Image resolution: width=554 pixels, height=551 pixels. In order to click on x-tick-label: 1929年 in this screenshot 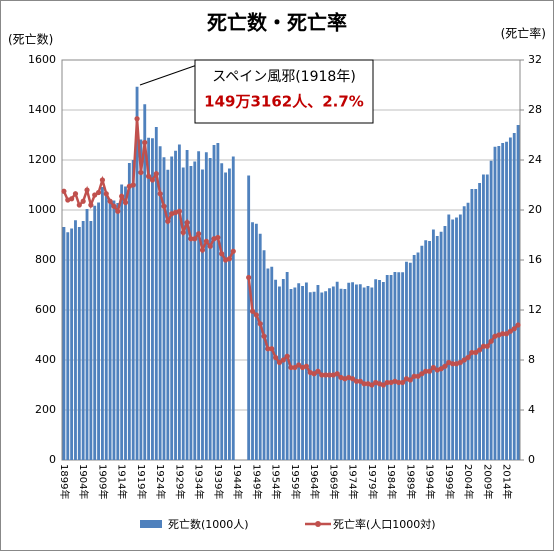, I will do `click(179, 481)`.